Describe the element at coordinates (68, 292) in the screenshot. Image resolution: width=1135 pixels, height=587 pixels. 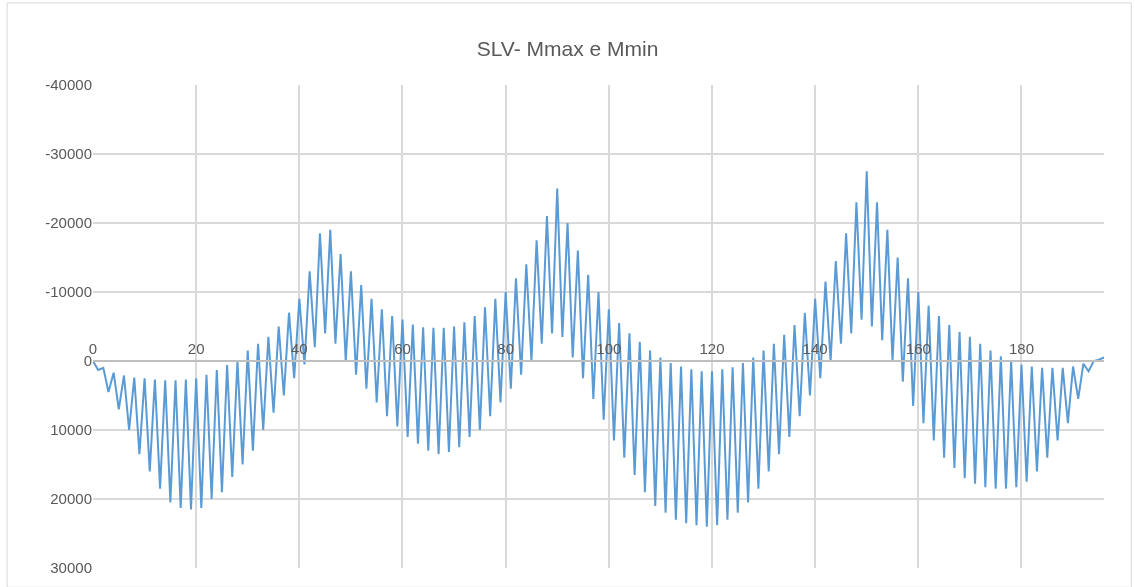
I see `y-tick-label: -10000` at that location.